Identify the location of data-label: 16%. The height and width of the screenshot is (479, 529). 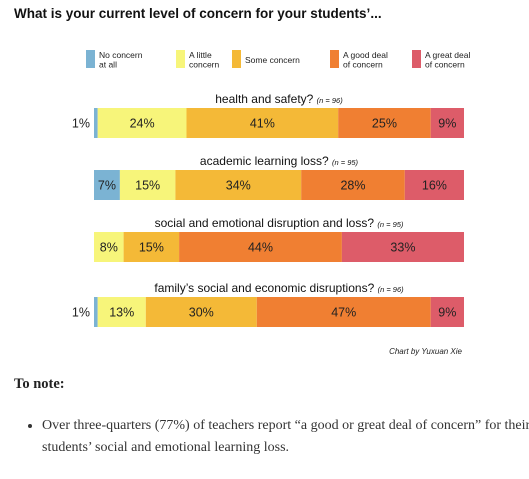
(434, 186).